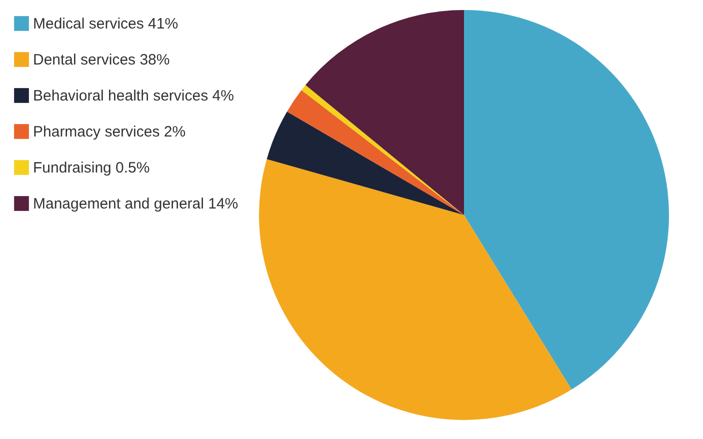  What do you see at coordinates (91, 168) in the screenshot?
I see `legend-label: Fundraising 0.5%` at bounding box center [91, 168].